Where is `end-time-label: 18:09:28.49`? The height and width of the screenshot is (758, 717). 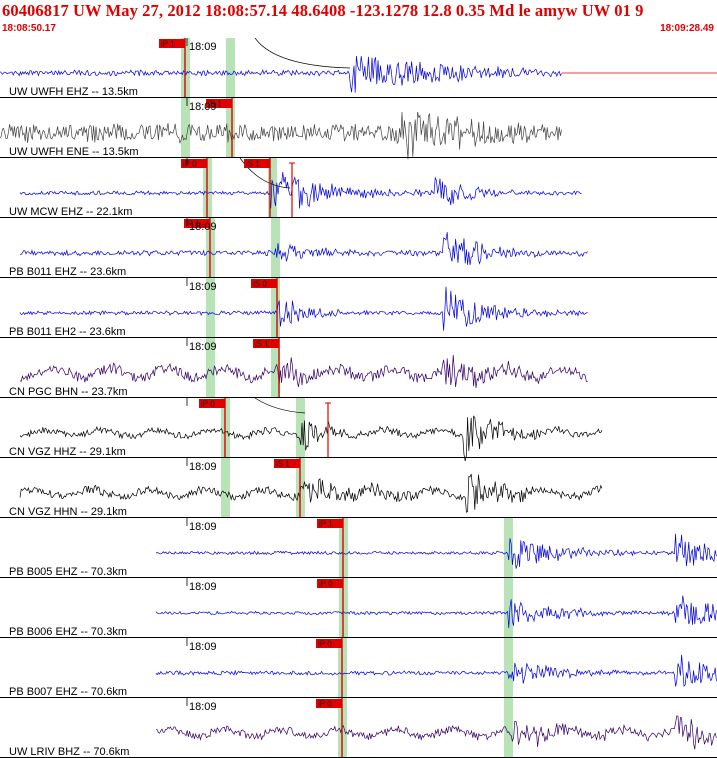 end-time-label: 18:09:28.49 is located at coordinates (687, 28).